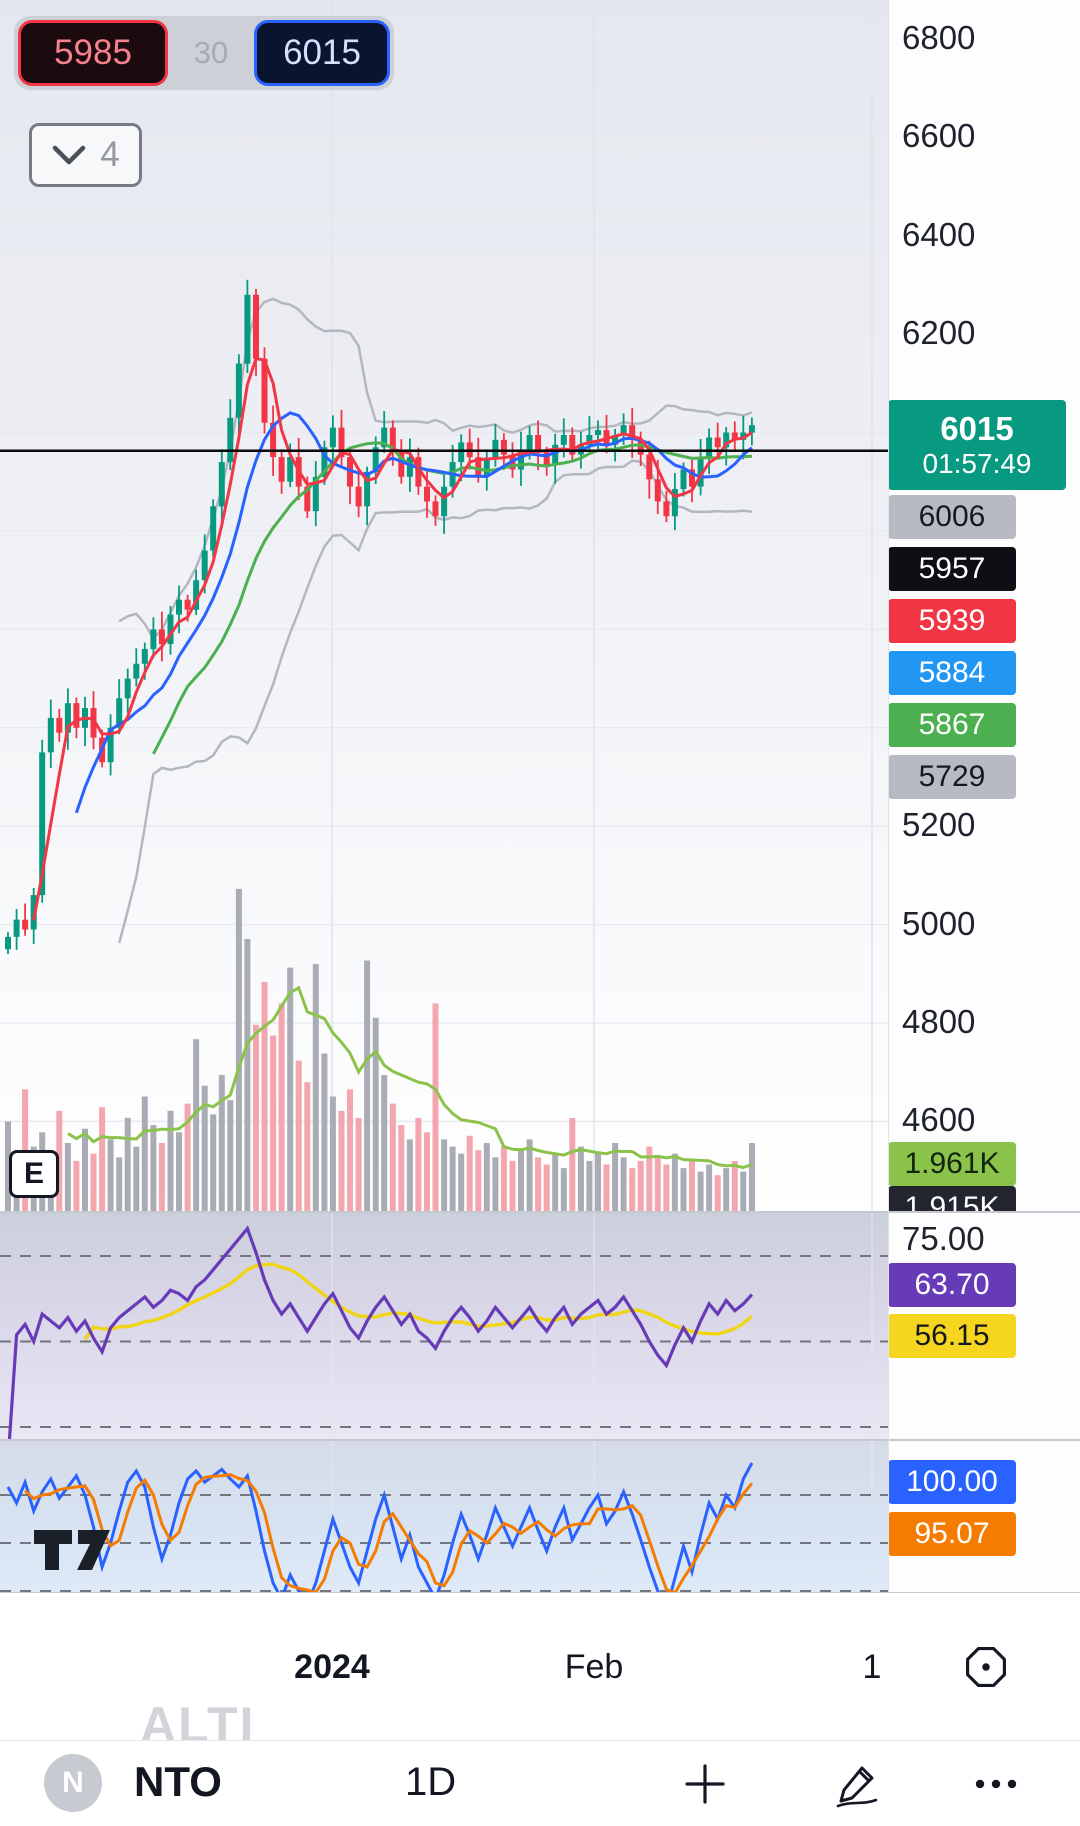 The width and height of the screenshot is (1080, 1826). Describe the element at coordinates (93, 53) in the screenshot. I see `sell-button: 5985` at that location.